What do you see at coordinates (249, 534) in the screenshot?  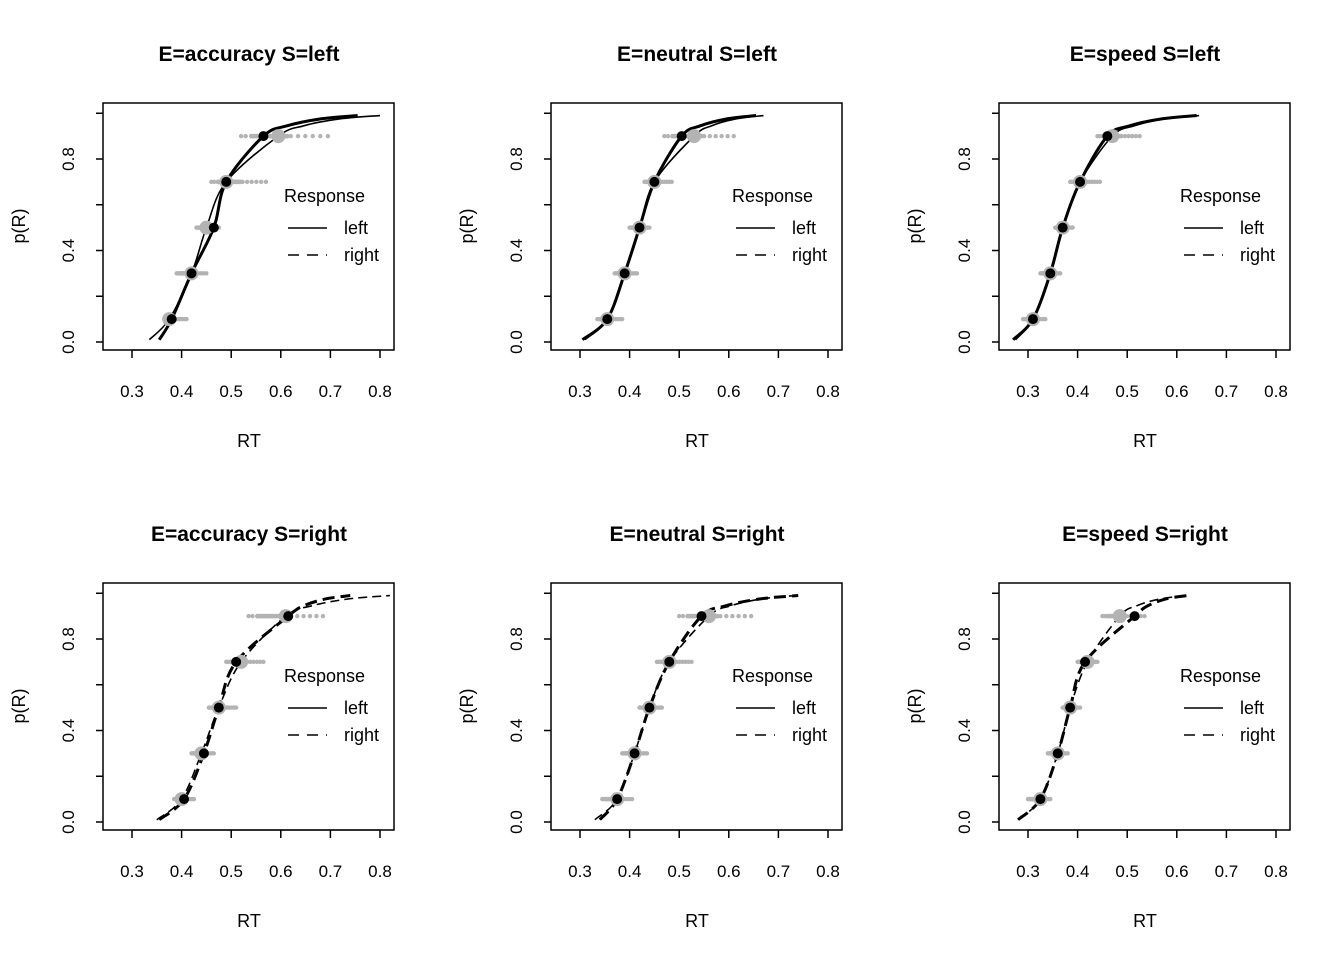 I see `panel-title: E=accuracy S=right` at bounding box center [249, 534].